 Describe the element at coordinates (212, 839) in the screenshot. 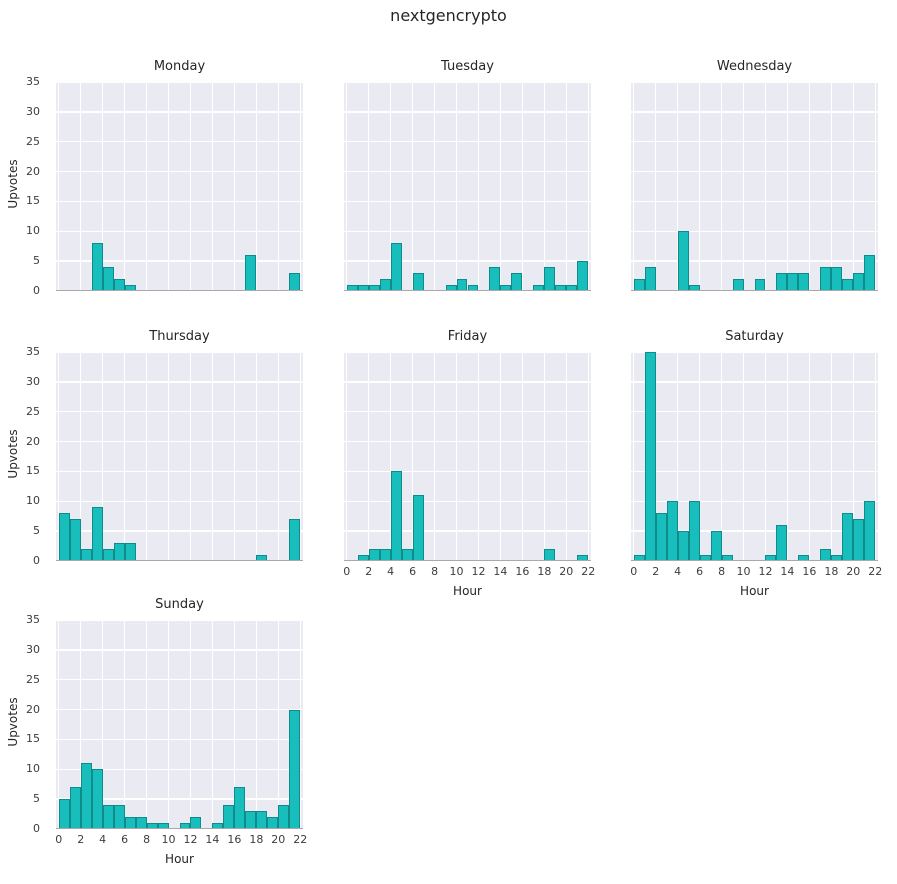

I see `x-tick-label: 14` at that location.